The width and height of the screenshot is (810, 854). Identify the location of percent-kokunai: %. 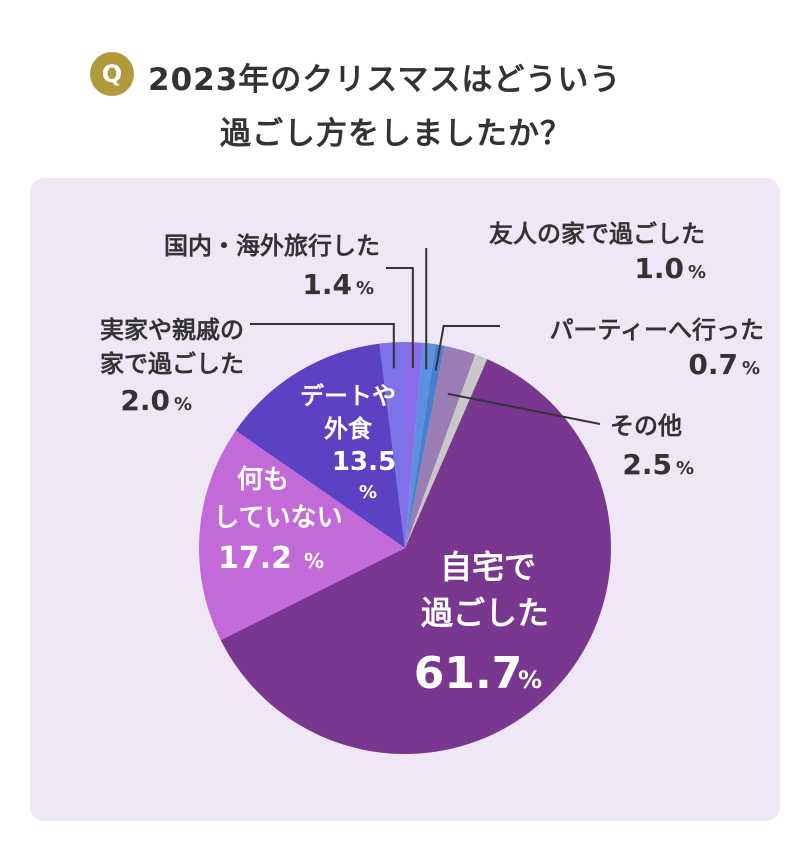
(365, 288).